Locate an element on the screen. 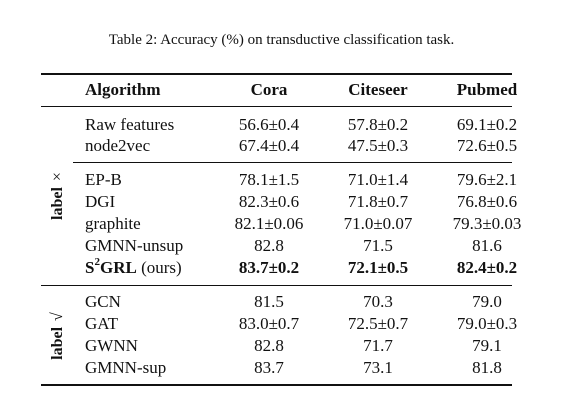  row-algorithm: GAT is located at coordinates (102, 323).